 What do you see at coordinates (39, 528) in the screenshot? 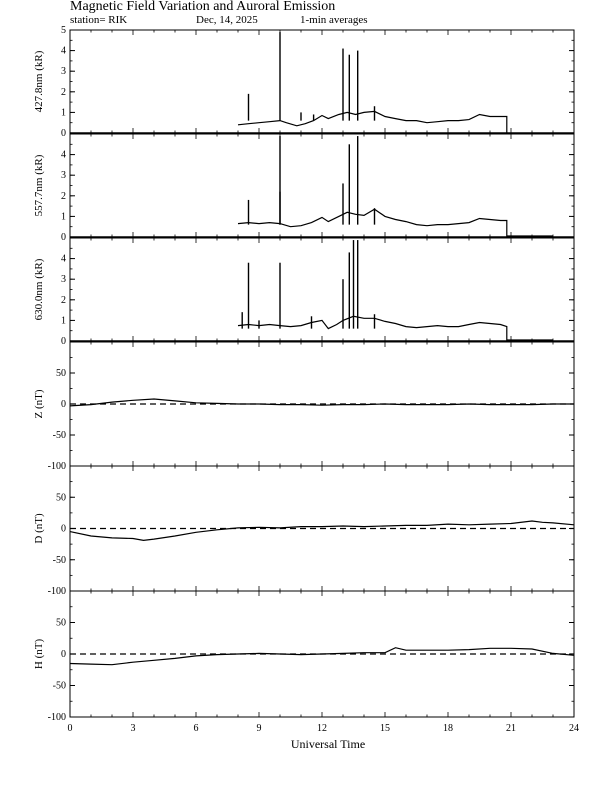
I see `y-axis-label: D (nT)` at bounding box center [39, 528].